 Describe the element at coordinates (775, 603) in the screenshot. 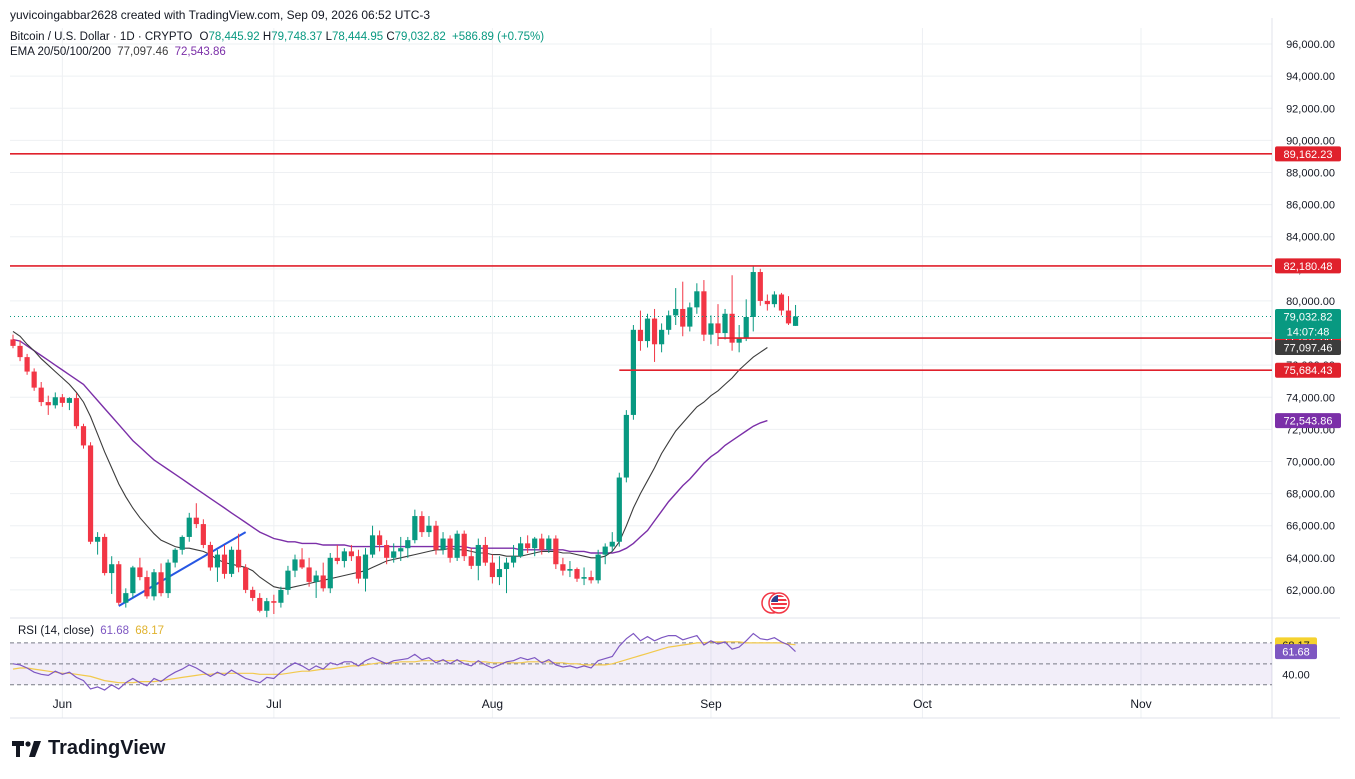

I see `us-flag-icon` at that location.